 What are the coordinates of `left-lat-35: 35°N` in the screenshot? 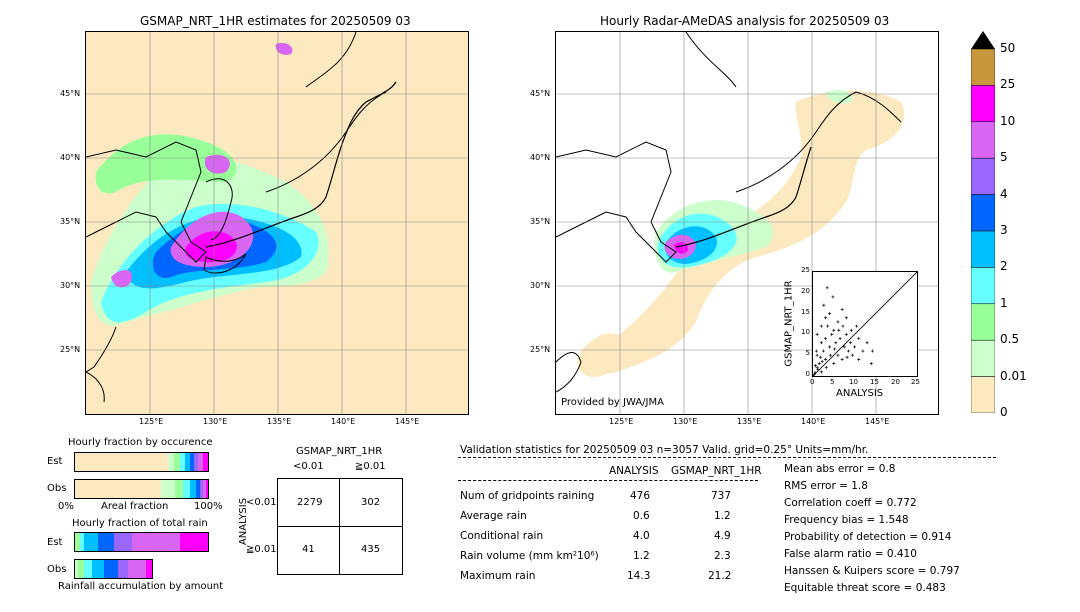 It's located at (70, 221).